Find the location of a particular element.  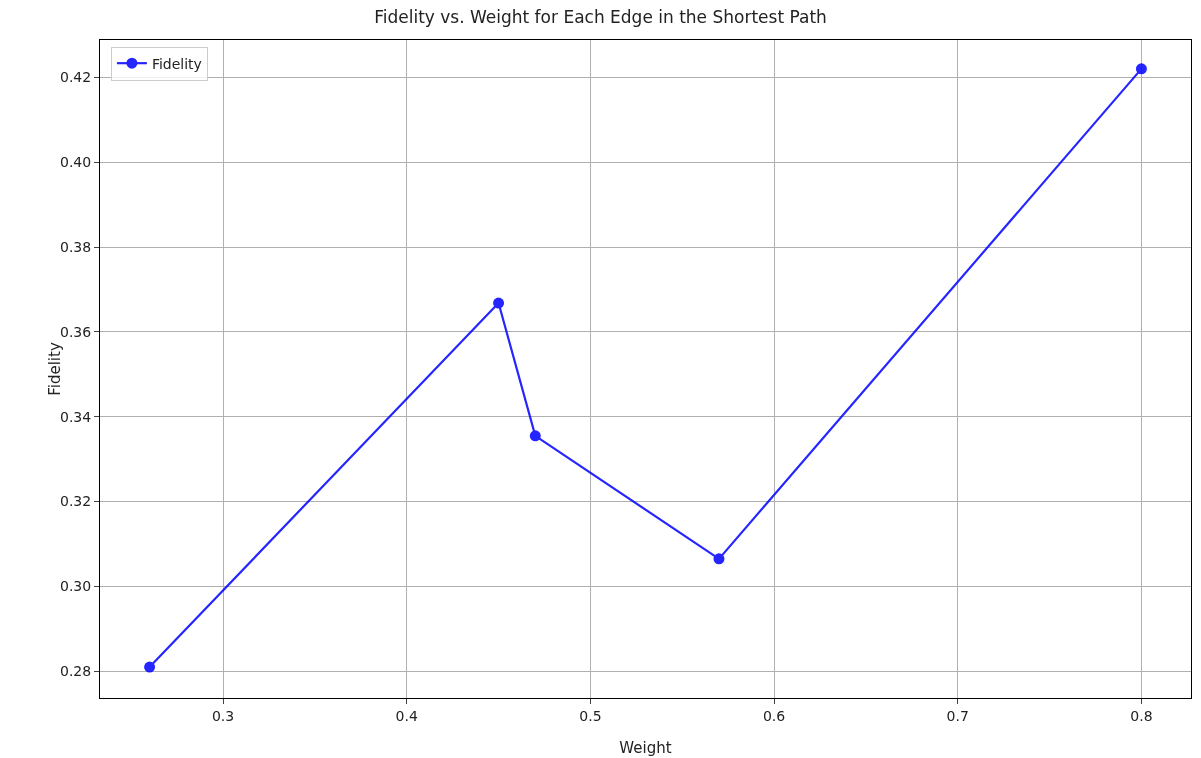

x-tick-label: 0.4 is located at coordinates (406, 715).